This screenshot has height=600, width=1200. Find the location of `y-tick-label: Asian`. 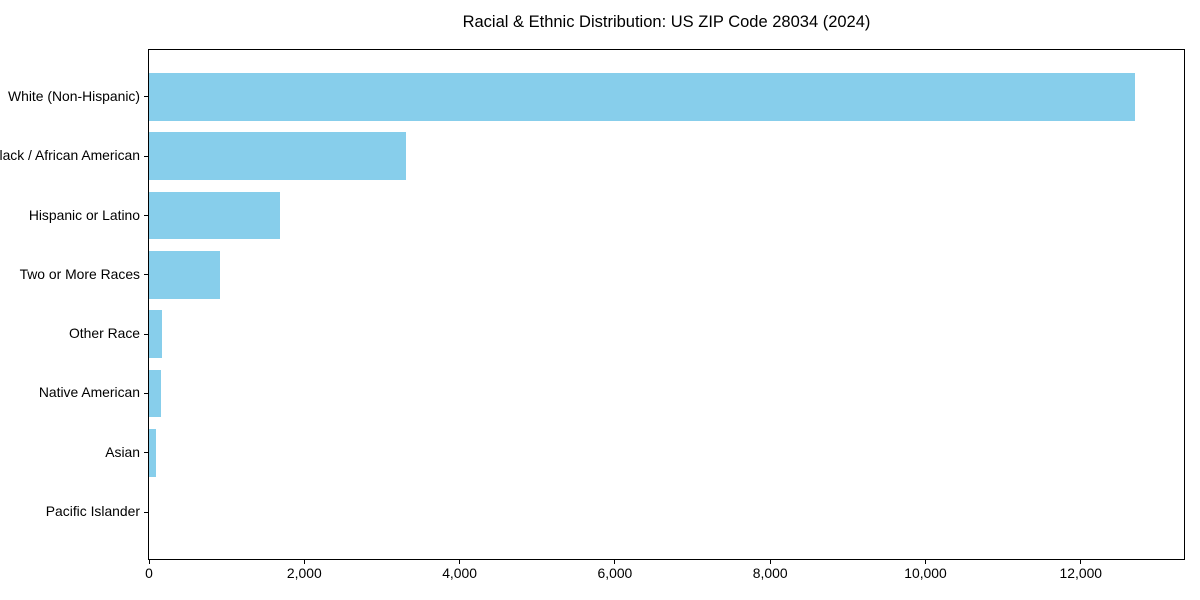

y-tick-label: Asian is located at coordinates (122, 451).